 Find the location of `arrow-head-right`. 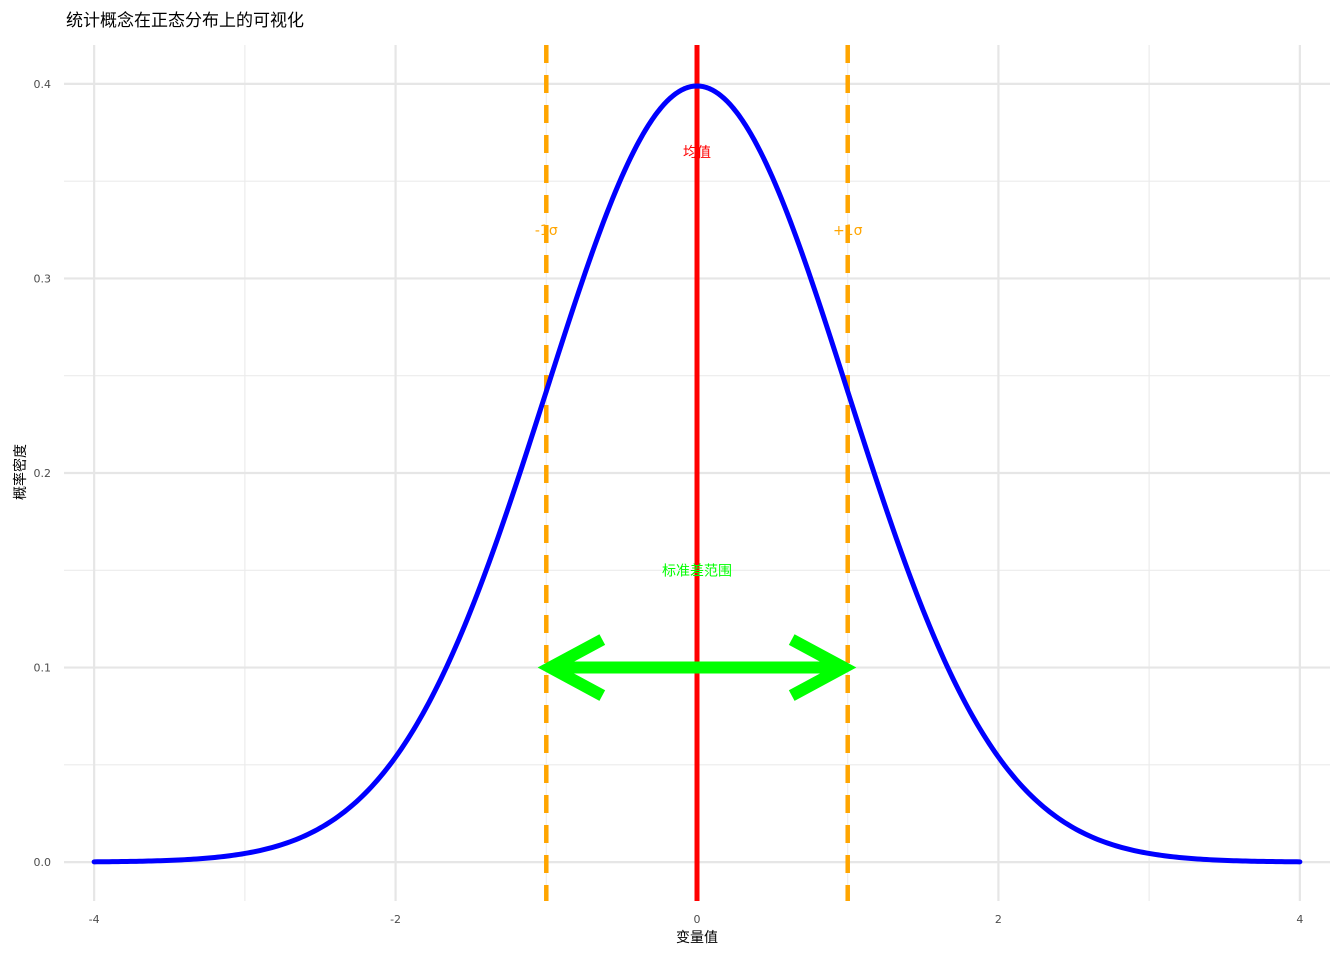

arrow-head-right is located at coordinates (822, 667).